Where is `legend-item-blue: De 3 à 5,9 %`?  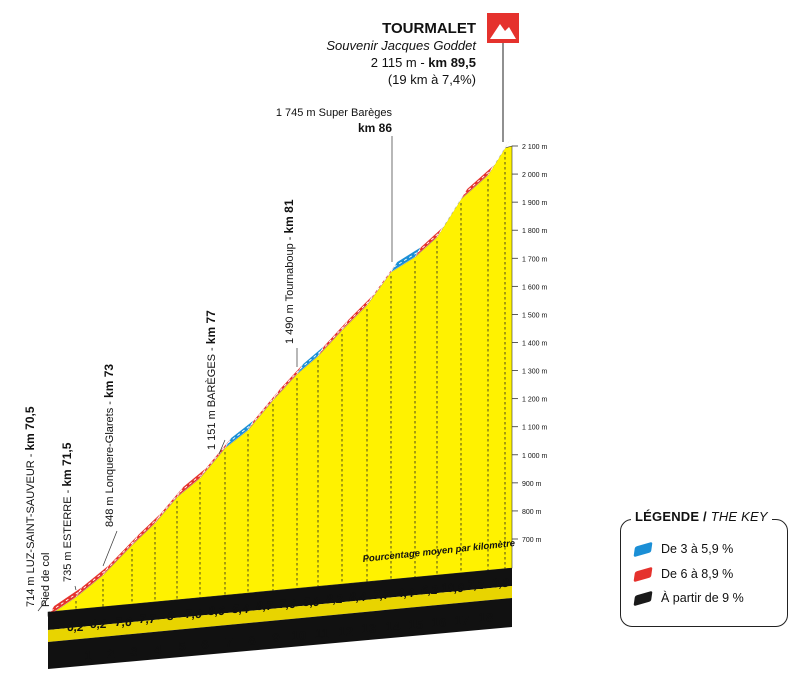 legend-item-blue: De 3 à 5,9 % is located at coordinates (683, 549).